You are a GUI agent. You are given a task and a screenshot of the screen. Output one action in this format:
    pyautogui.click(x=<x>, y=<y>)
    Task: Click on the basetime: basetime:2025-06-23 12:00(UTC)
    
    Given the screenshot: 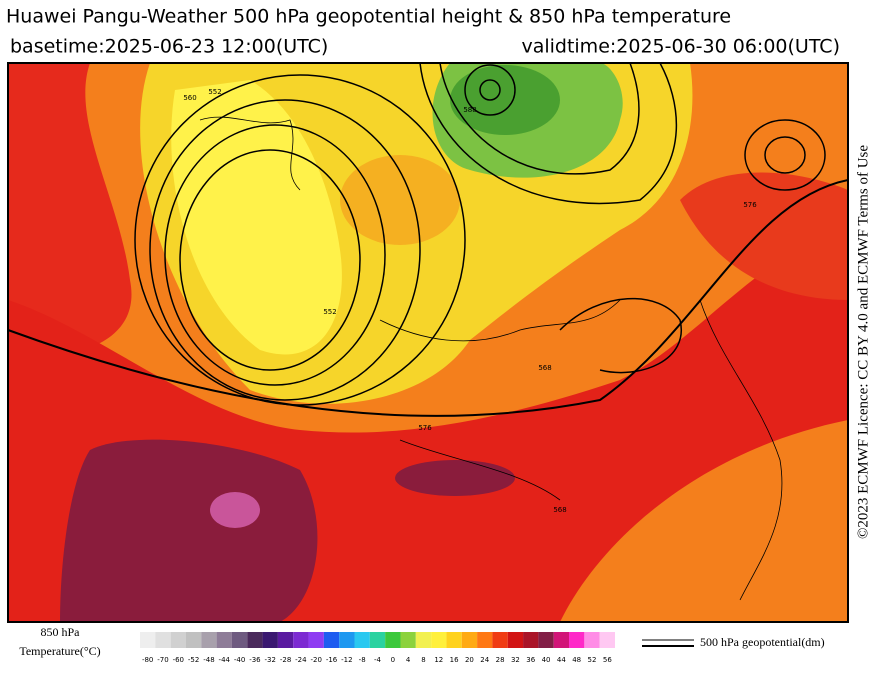 What is the action you would take?
    pyautogui.click(x=169, y=47)
    